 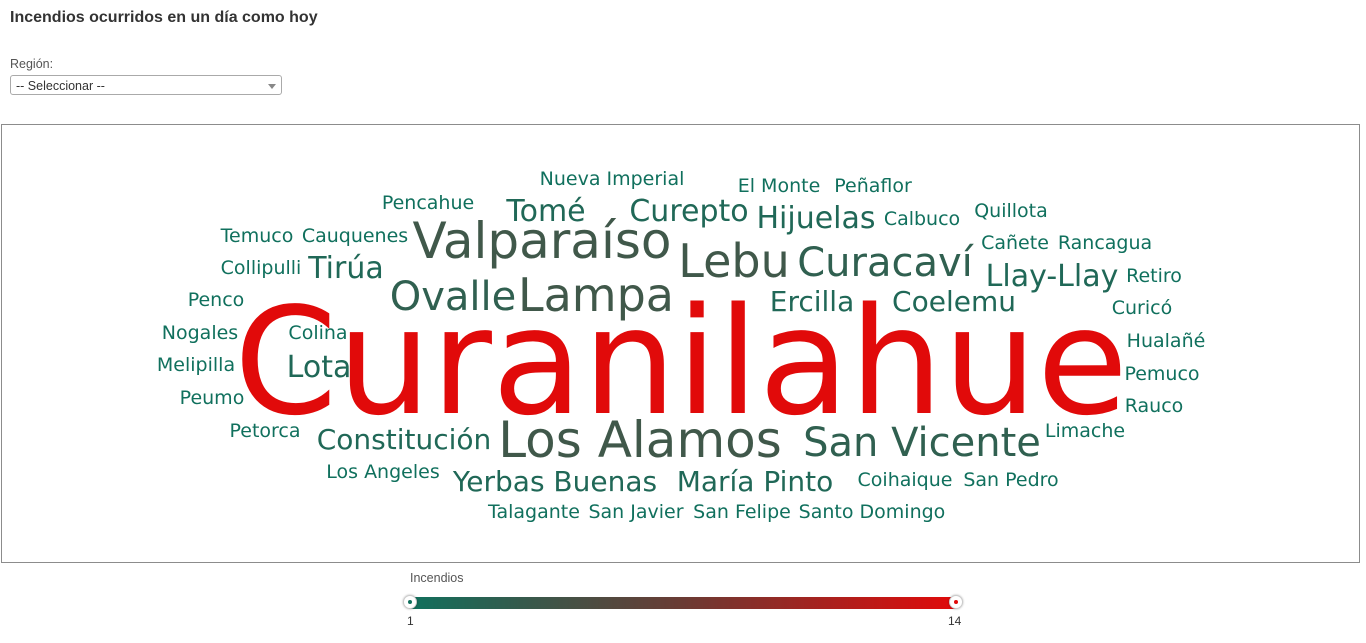 What do you see at coordinates (873, 186) in the screenshot?
I see `word-peñaflor: Peñaflor` at bounding box center [873, 186].